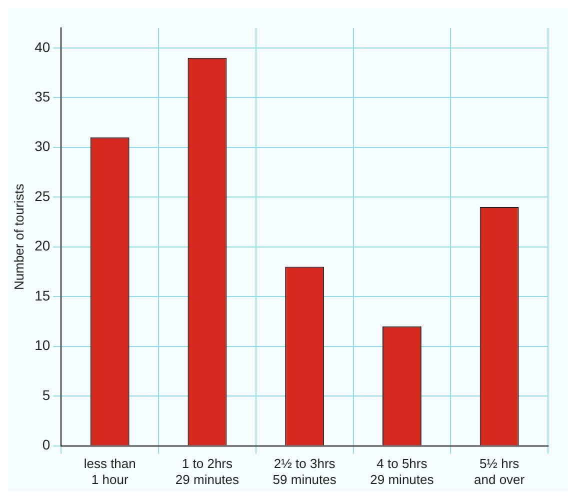 The image size is (576, 499). I want to click on y-tick-label: 5, so click(46, 394).